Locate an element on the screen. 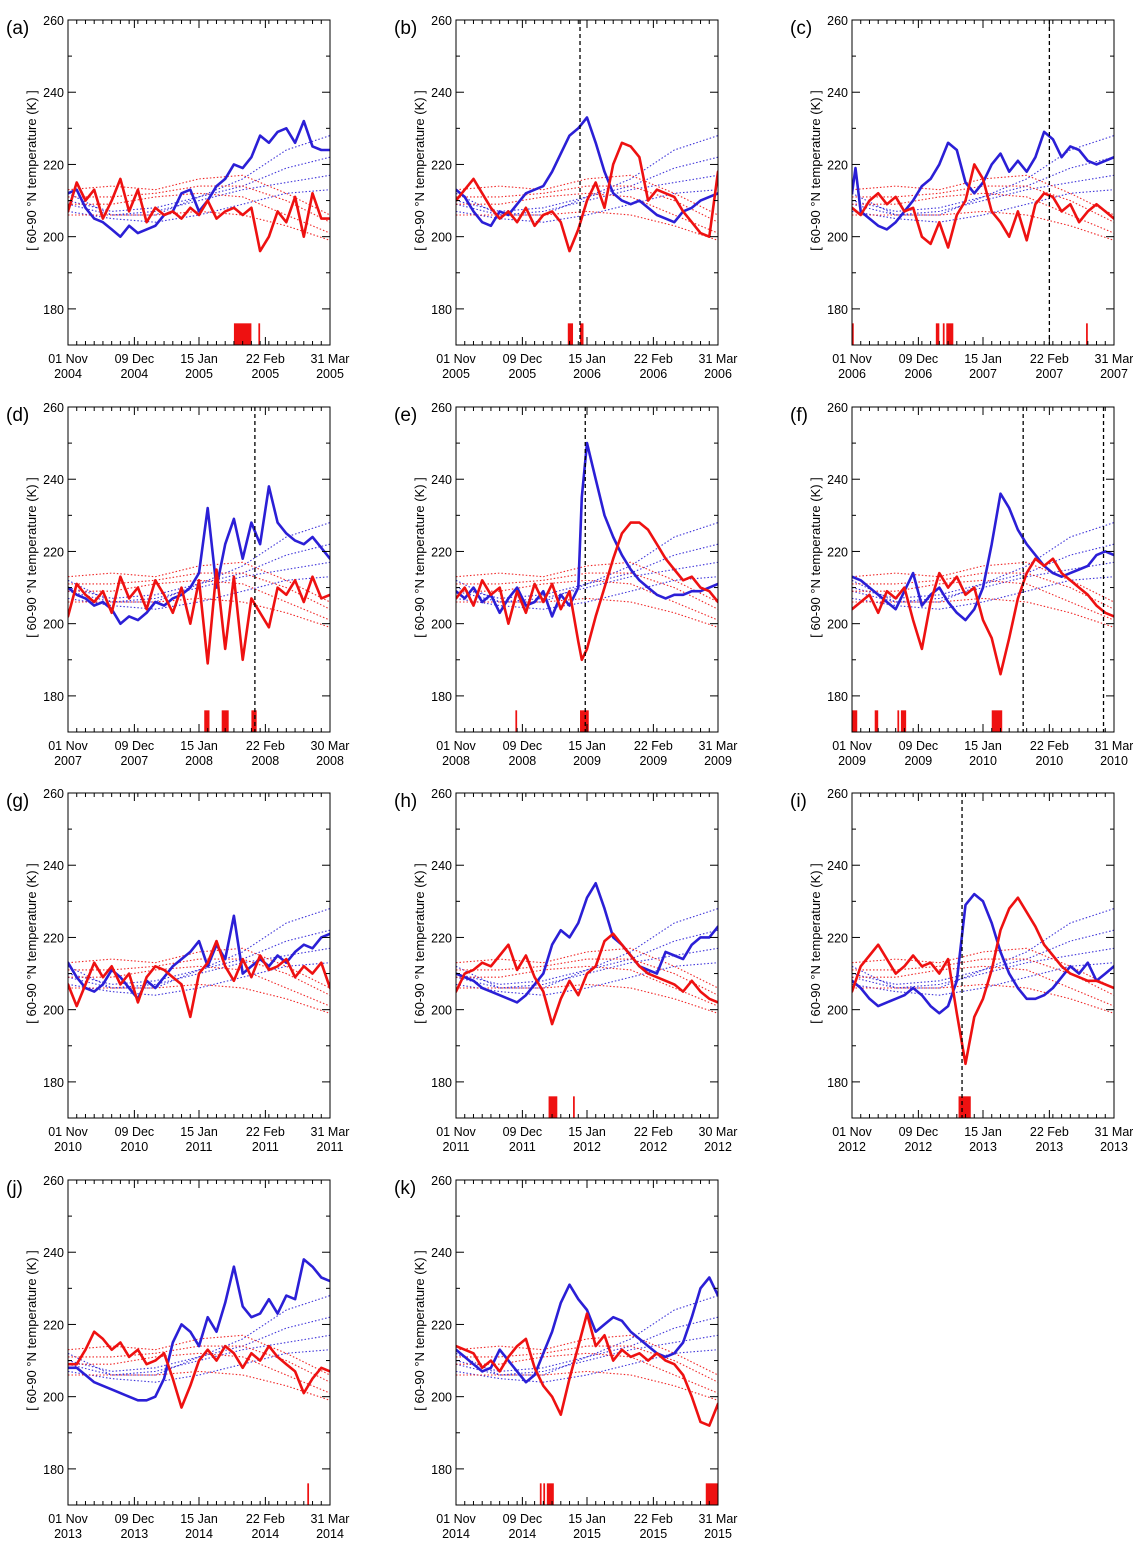 Image resolution: width=1133 pixels, height=1542 pixels. panel-label: (a) is located at coordinates (17, 28).